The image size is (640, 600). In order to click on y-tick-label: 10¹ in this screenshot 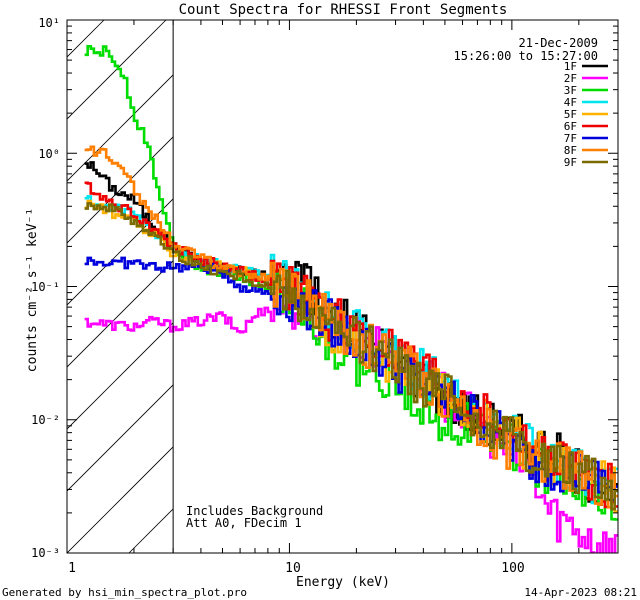, I will do `click(49, 23)`.